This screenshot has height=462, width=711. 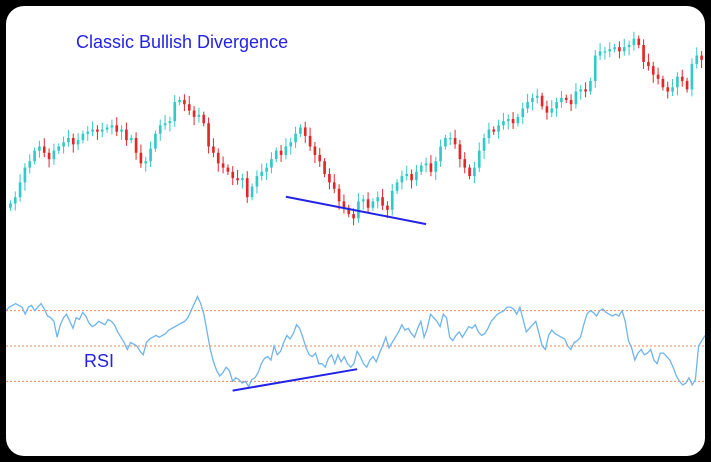 I want to click on chart-title: Classic Bullish Divergence, so click(x=182, y=42).